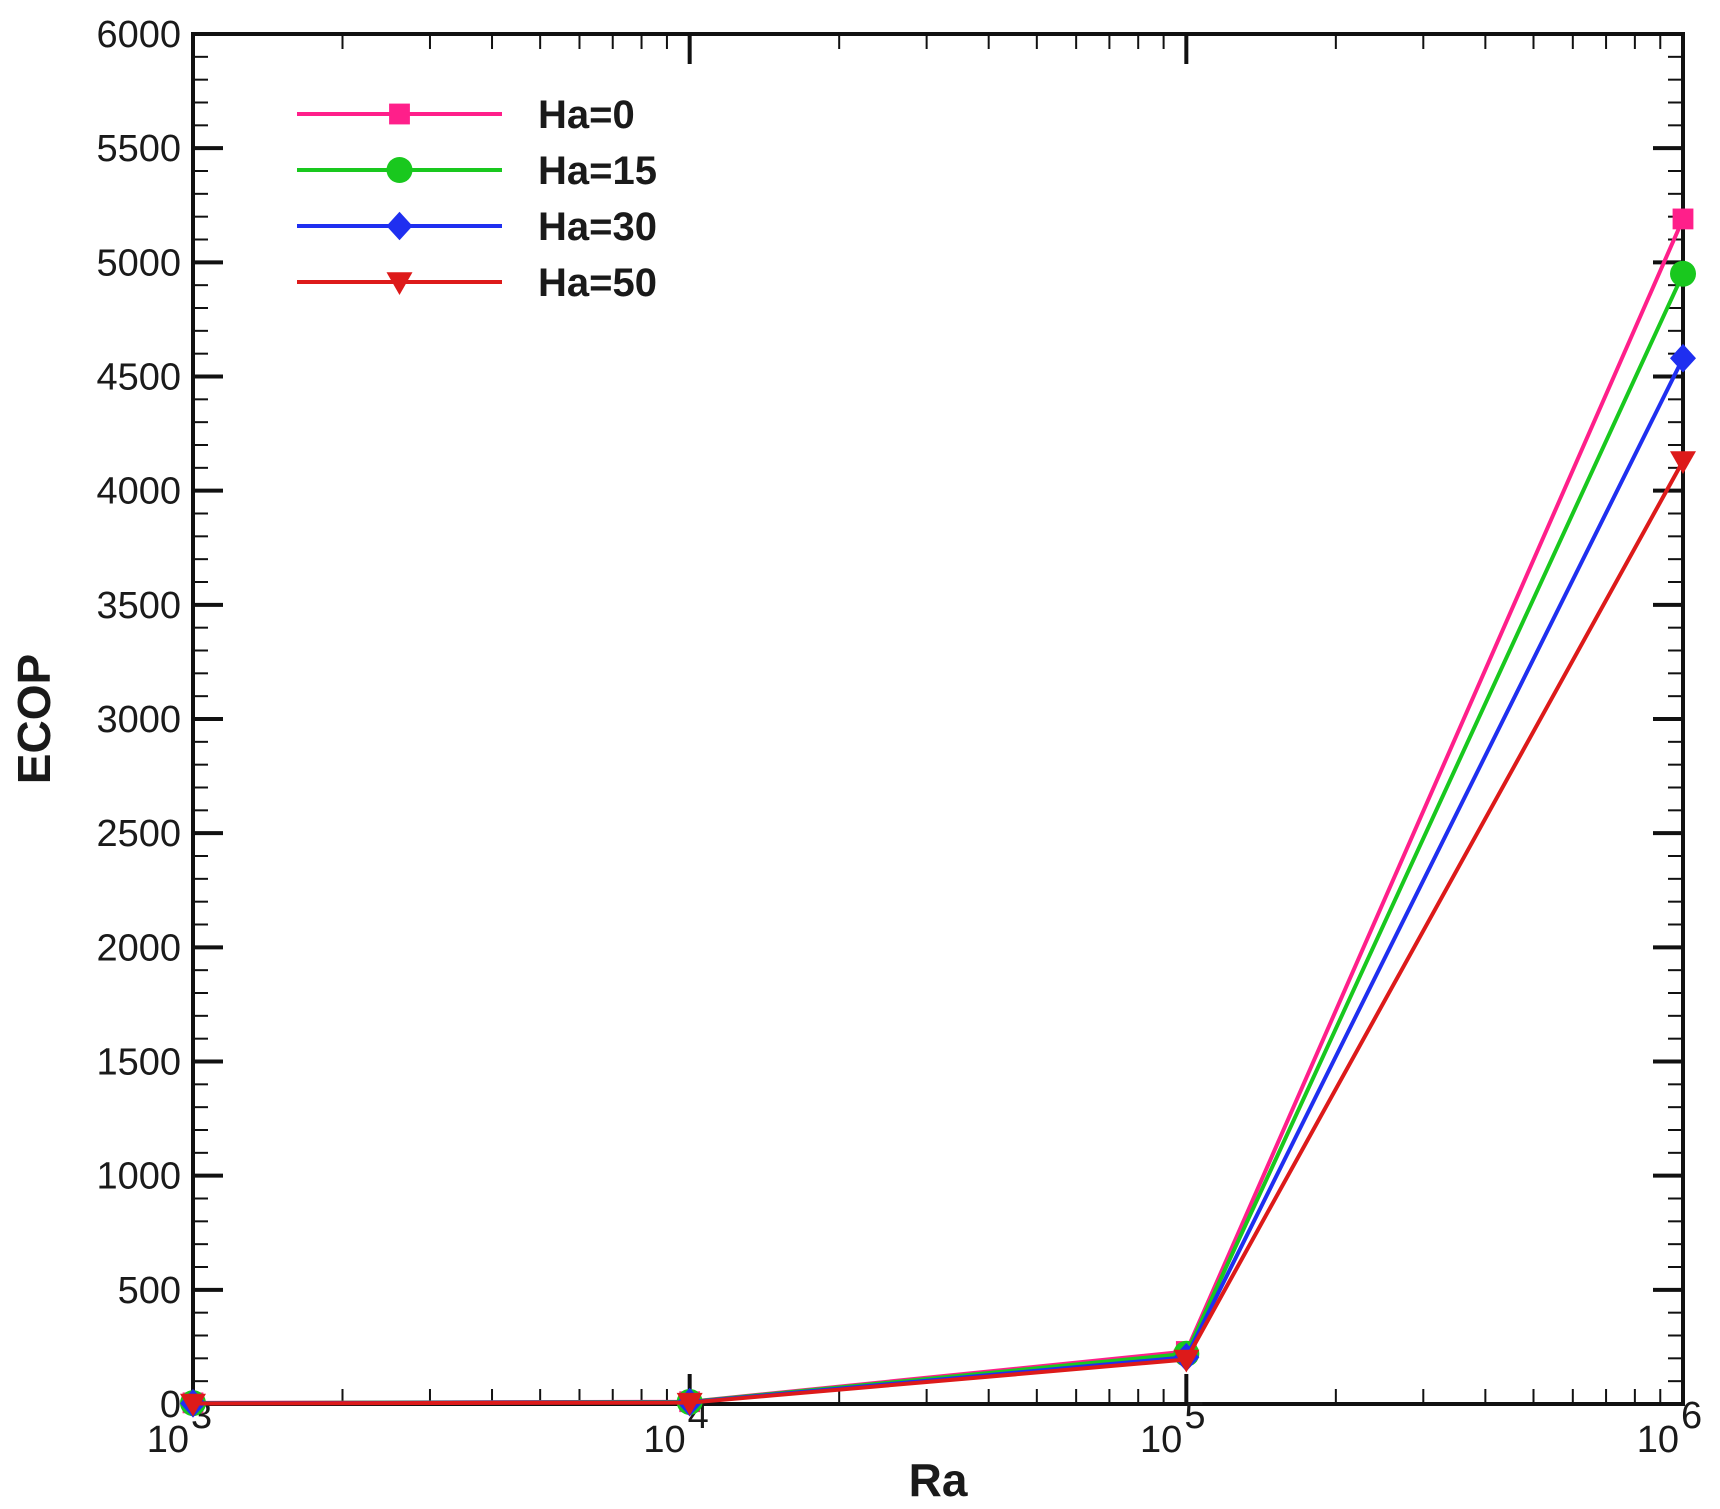 The image size is (1720, 1509). Describe the element at coordinates (477, 199) in the screenshot. I see `legend: Ha=0 Ha=15 Ha=30 Ha=50` at that location.